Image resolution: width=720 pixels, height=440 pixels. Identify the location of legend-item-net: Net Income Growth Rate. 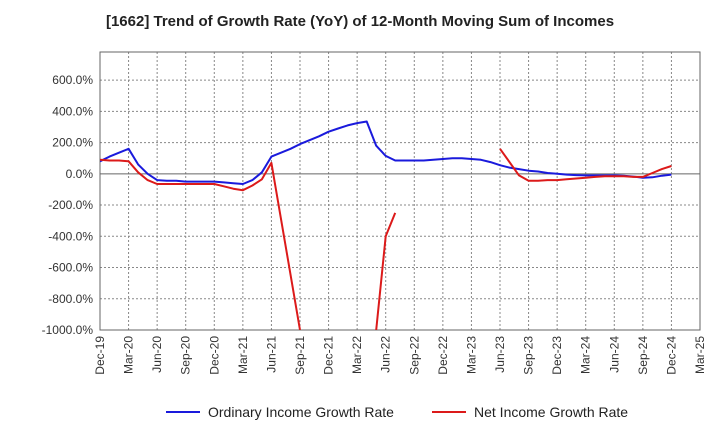
(530, 412).